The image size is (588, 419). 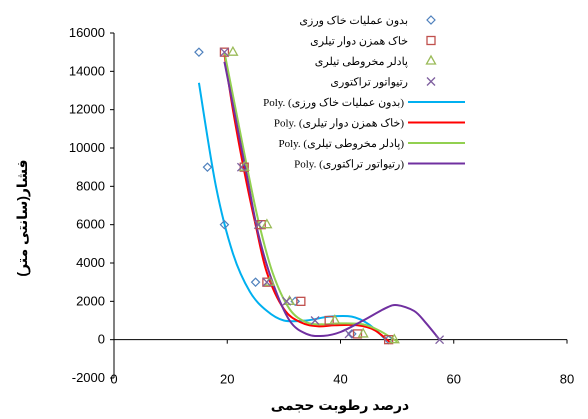 What do you see at coordinates (101, 339) in the screenshot?
I see `y-tick-label: 0` at bounding box center [101, 339].